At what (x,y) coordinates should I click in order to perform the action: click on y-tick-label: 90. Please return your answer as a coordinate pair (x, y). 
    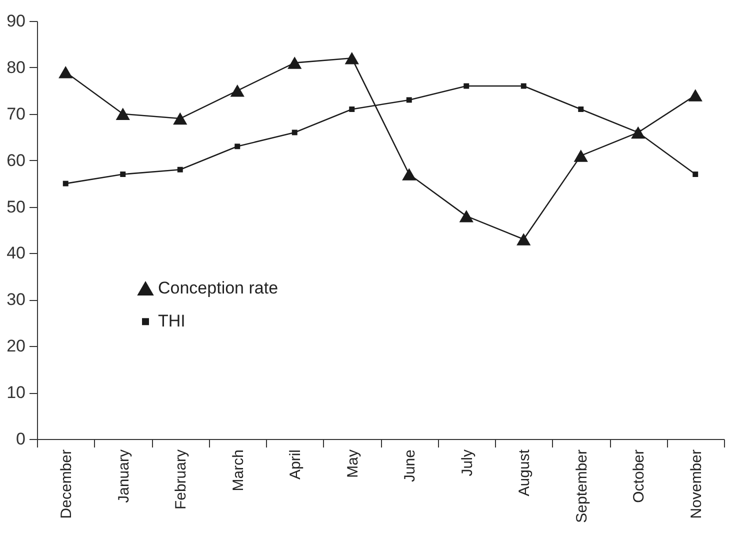
    Looking at the image, I should click on (16, 21).